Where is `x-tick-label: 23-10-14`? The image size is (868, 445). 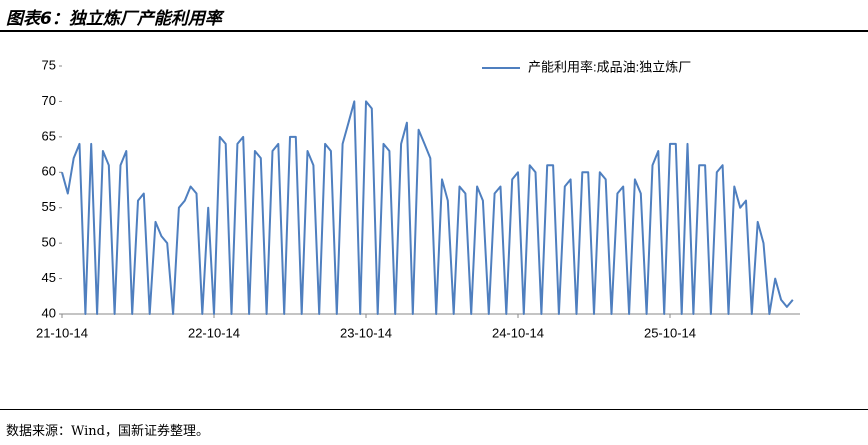
x-tick-label: 23-10-14 is located at coordinates (366, 332).